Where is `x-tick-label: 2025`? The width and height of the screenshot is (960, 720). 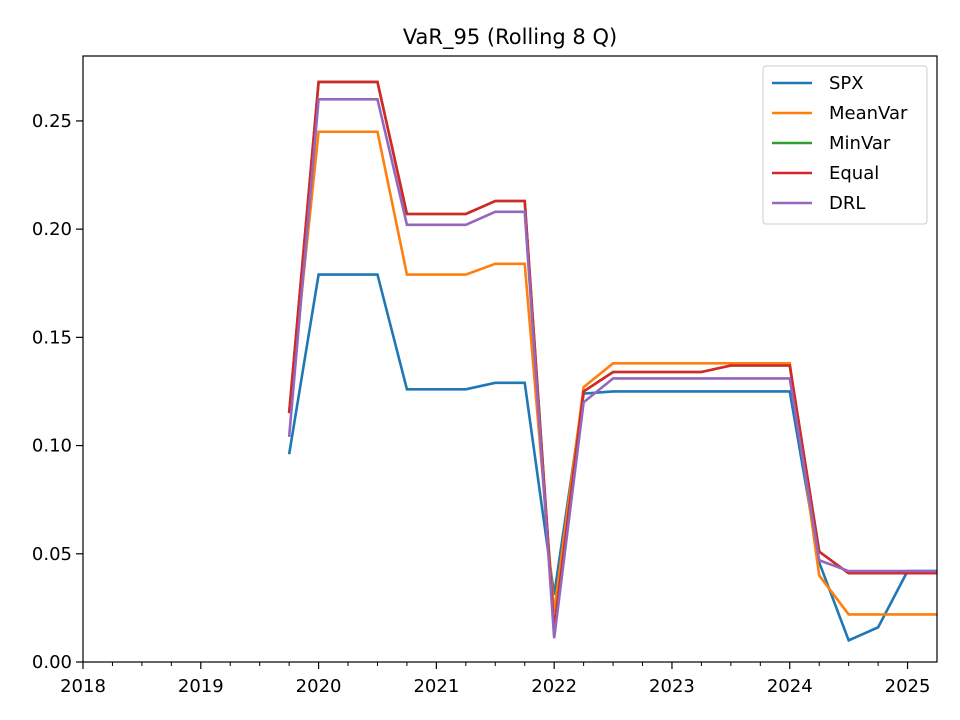 x-tick-label: 2025 is located at coordinates (908, 686).